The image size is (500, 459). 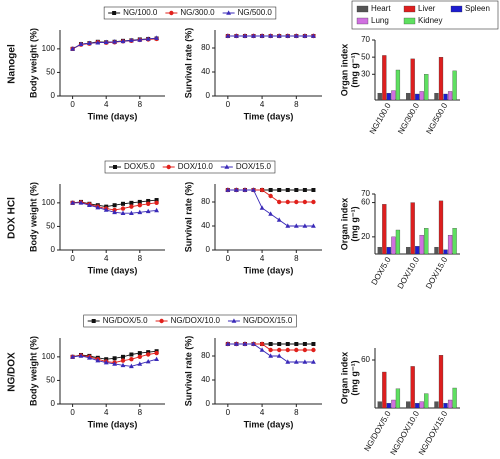 What do you see at coordinates (408, 118) in the screenshot?
I see `x-tick-label: NG/300.0` at bounding box center [408, 118].